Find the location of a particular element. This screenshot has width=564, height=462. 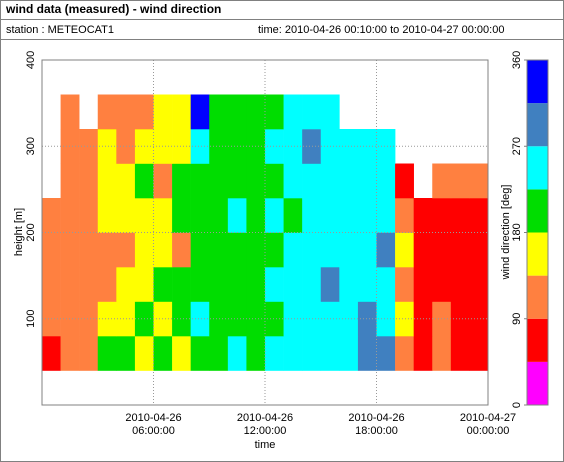

x-tick-label: 2010-04-26 06:00:00 is located at coordinates (153, 424).